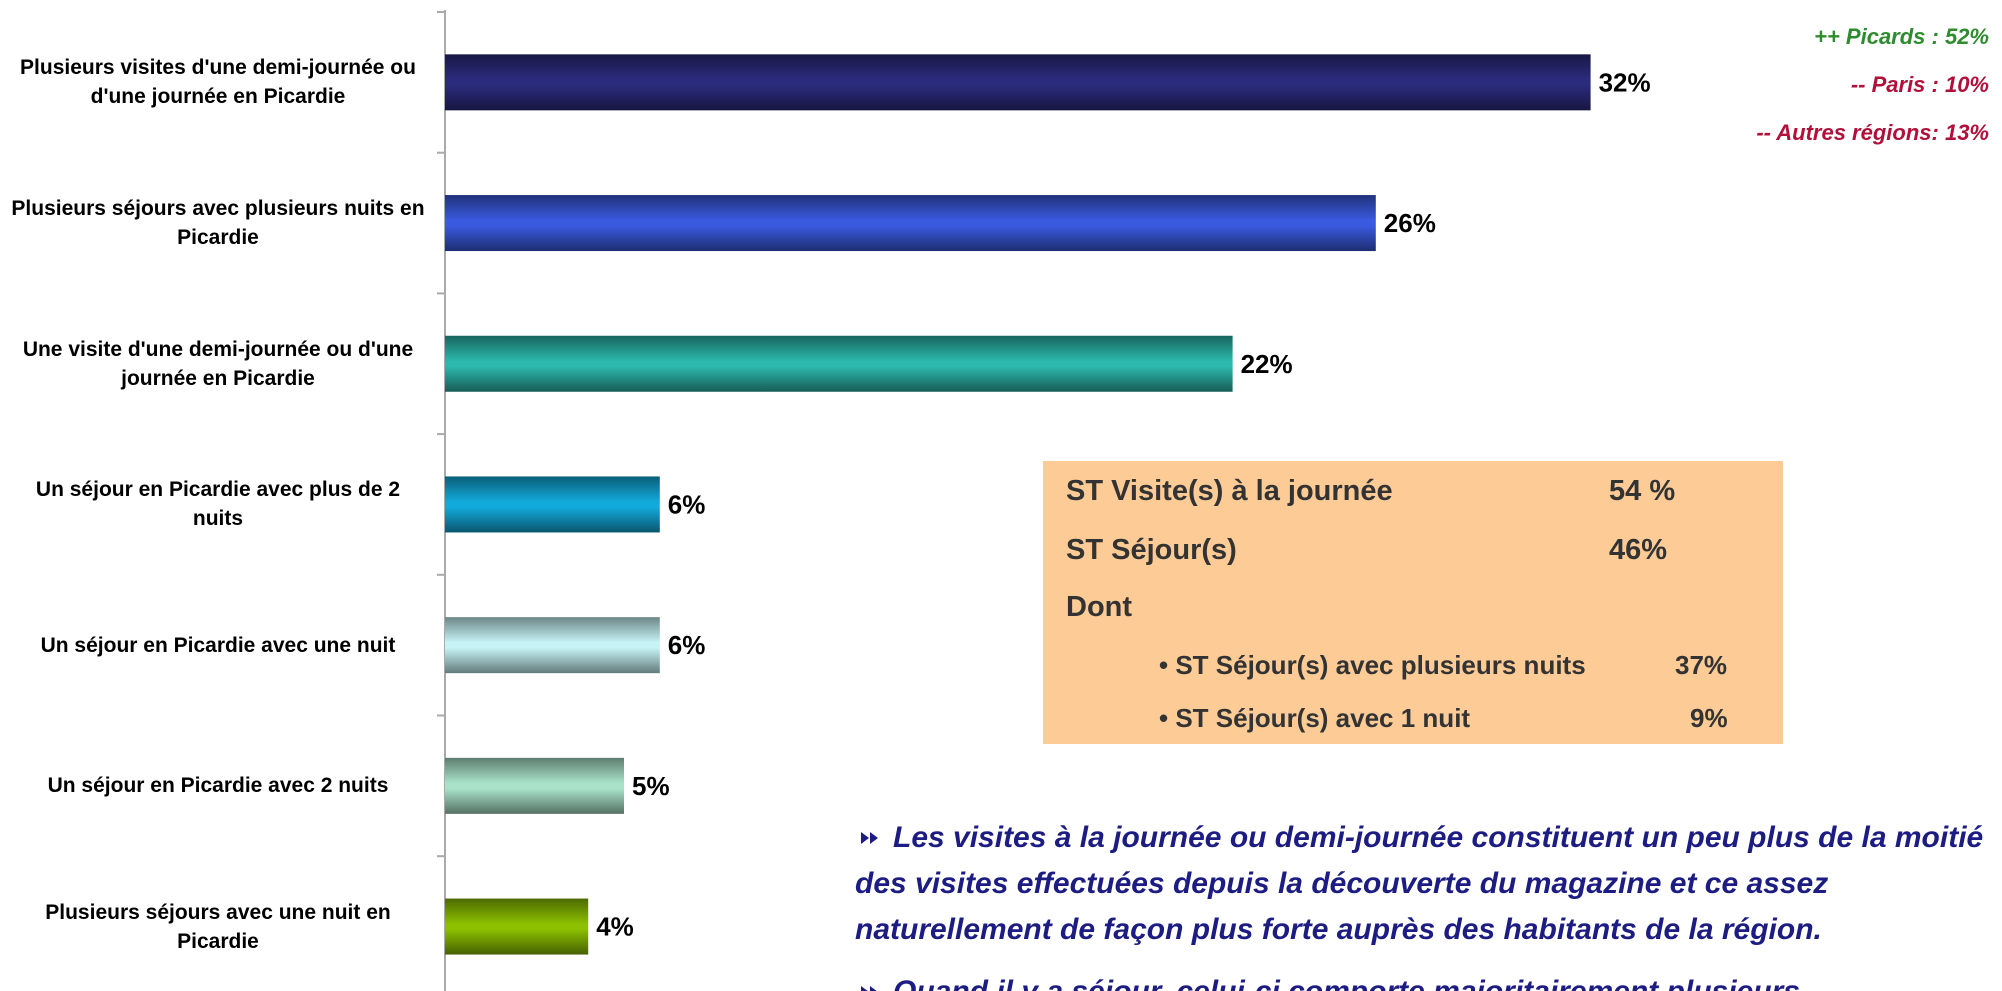 The height and width of the screenshot is (991, 2002). What do you see at coordinates (1642, 491) in the screenshot?
I see `summary-value: 54 %` at bounding box center [1642, 491].